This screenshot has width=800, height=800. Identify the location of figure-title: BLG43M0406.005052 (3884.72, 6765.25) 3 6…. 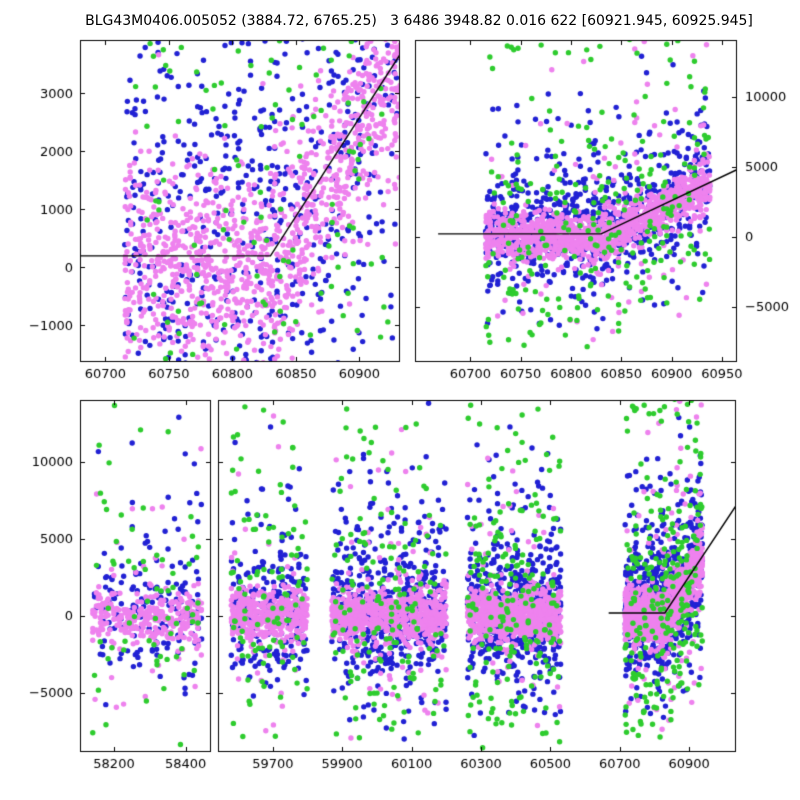
(419, 21).